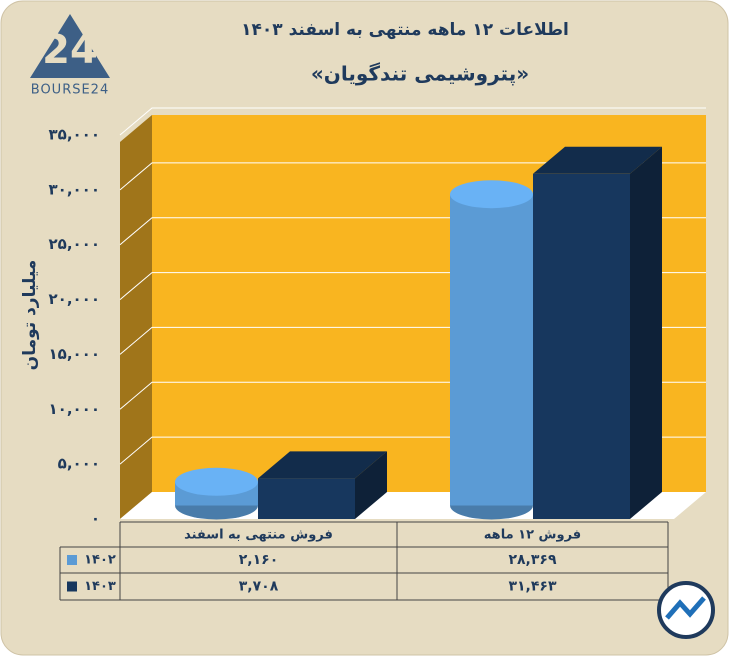 The width and height of the screenshot is (729, 660). What do you see at coordinates (74, 244) in the screenshot?
I see `y-tick-label: ۲۵,۰۰۰` at bounding box center [74, 244].